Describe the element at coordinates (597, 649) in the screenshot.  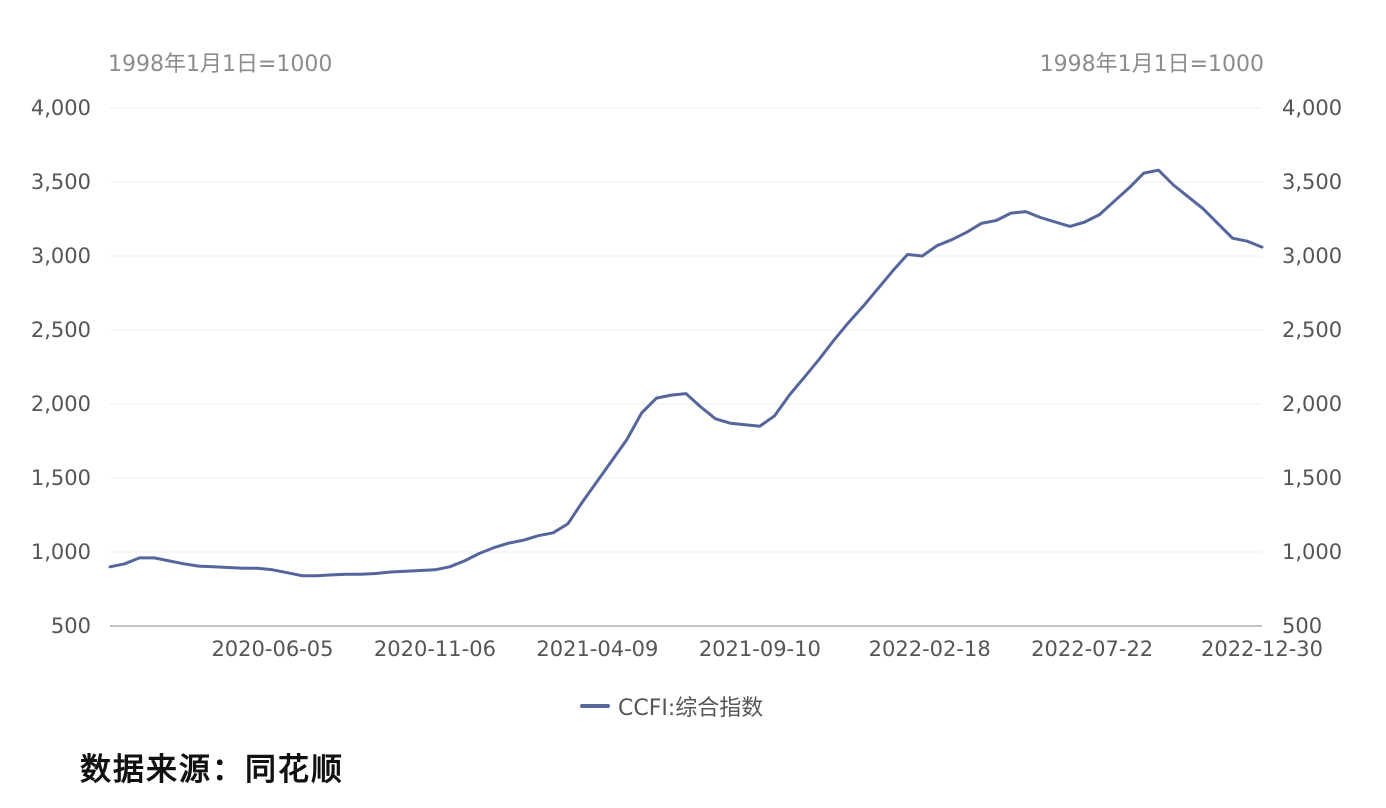
I see `x-tick-label: 2021-04-09` at that location.